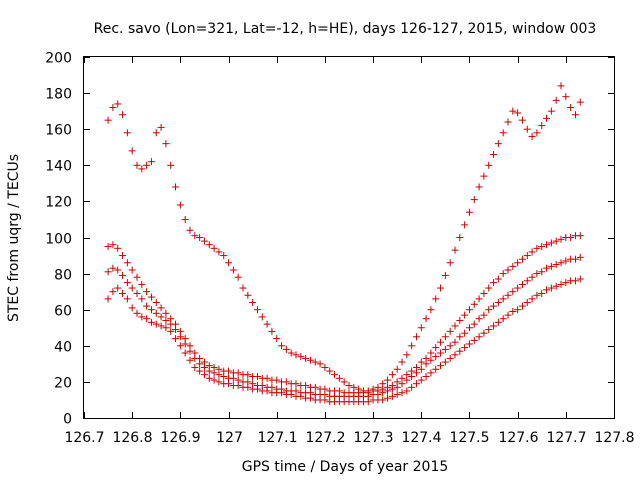 The height and width of the screenshot is (484, 640). Describe the element at coordinates (58, 59) in the screenshot. I see `y-tick-label: 200` at that location.